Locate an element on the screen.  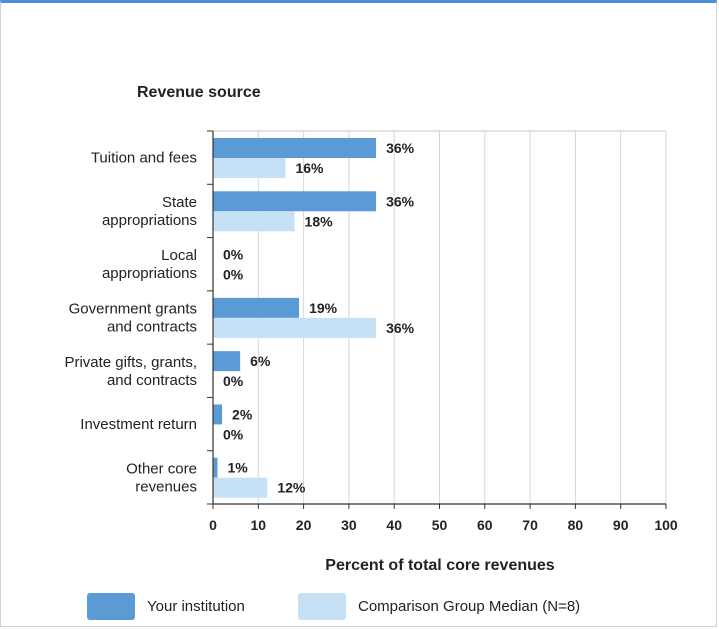
x-tick-label: 90 is located at coordinates (621, 525).